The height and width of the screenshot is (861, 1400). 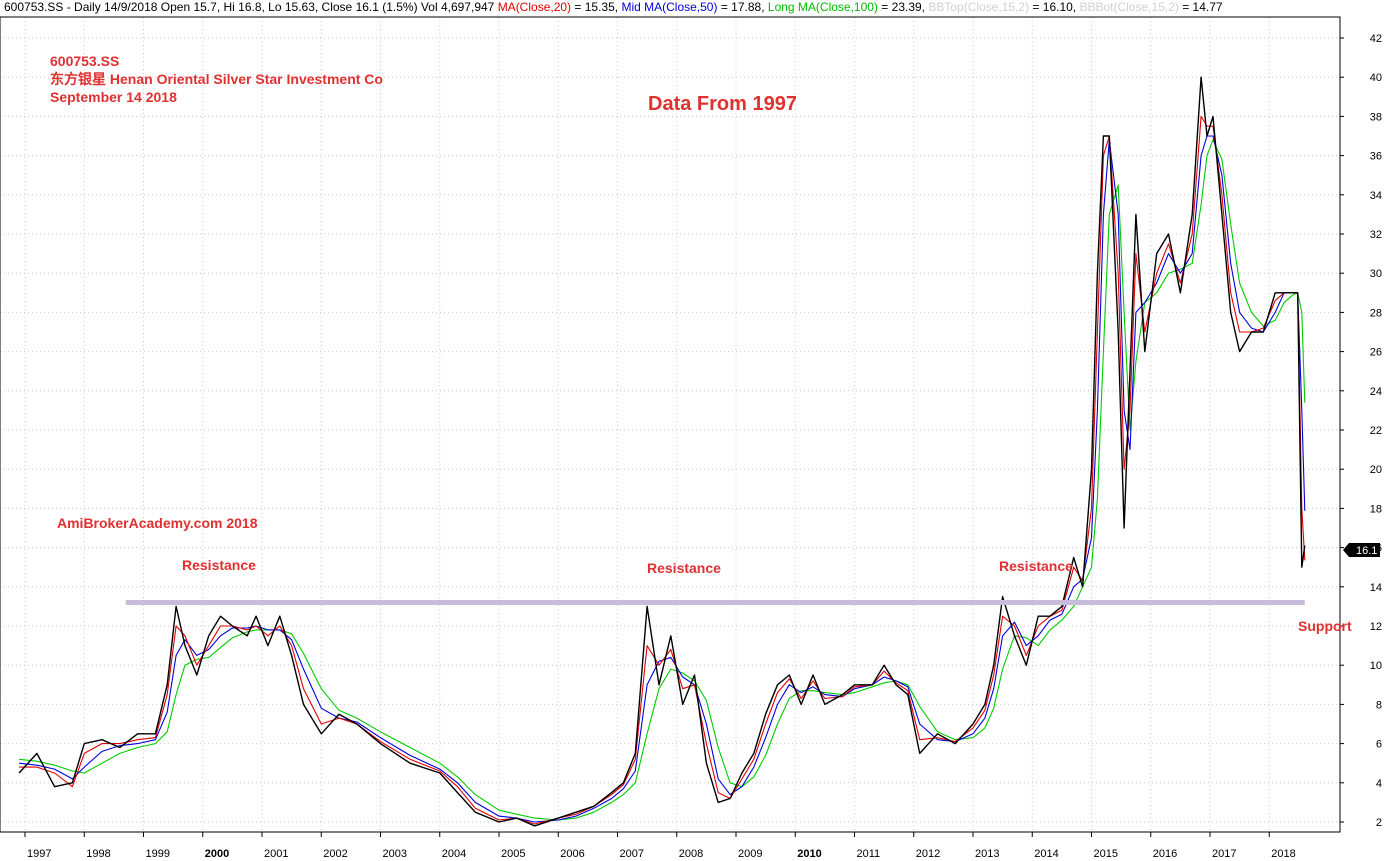 What do you see at coordinates (1165, 854) in the screenshot?
I see `x-tick-label: 2016` at bounding box center [1165, 854].